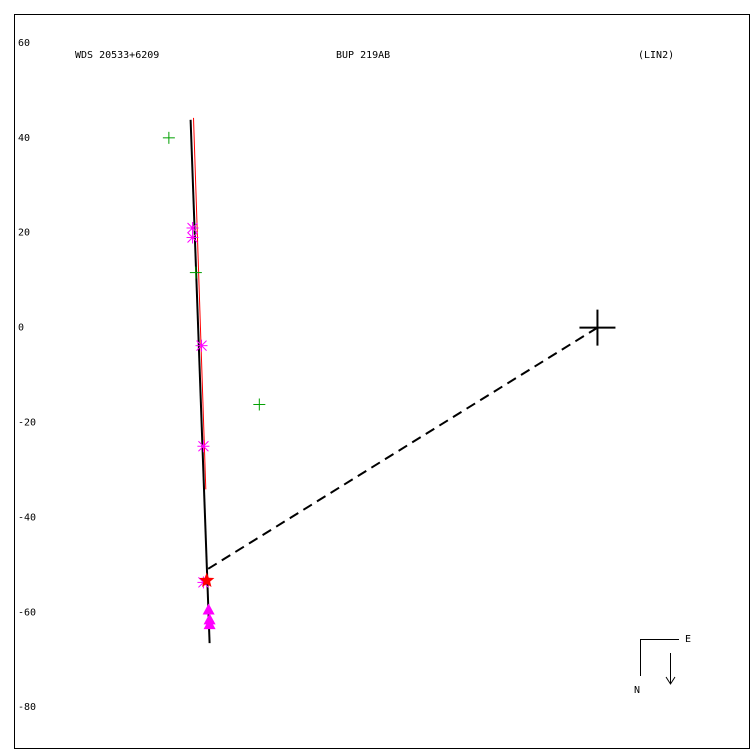  What do you see at coordinates (21, 328) in the screenshot?
I see `y-tick-label: 0` at bounding box center [21, 328].